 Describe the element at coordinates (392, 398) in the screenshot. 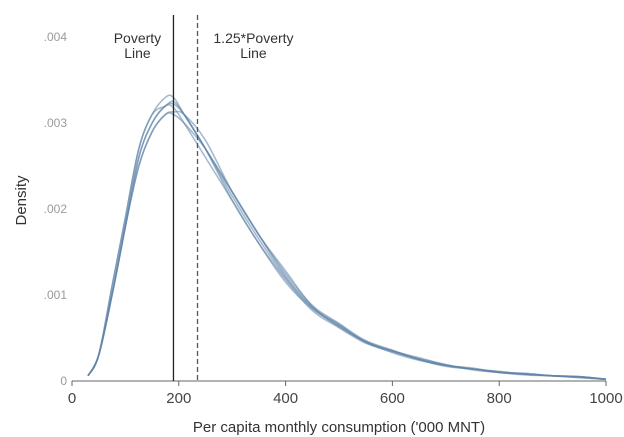

I see `x-tick-label: 600` at that location.